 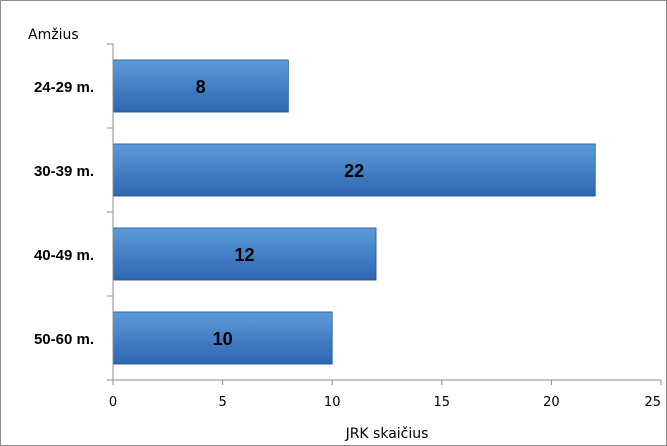 What do you see at coordinates (53, 35) in the screenshot?
I see `y-axis-title: Amžius` at bounding box center [53, 35].